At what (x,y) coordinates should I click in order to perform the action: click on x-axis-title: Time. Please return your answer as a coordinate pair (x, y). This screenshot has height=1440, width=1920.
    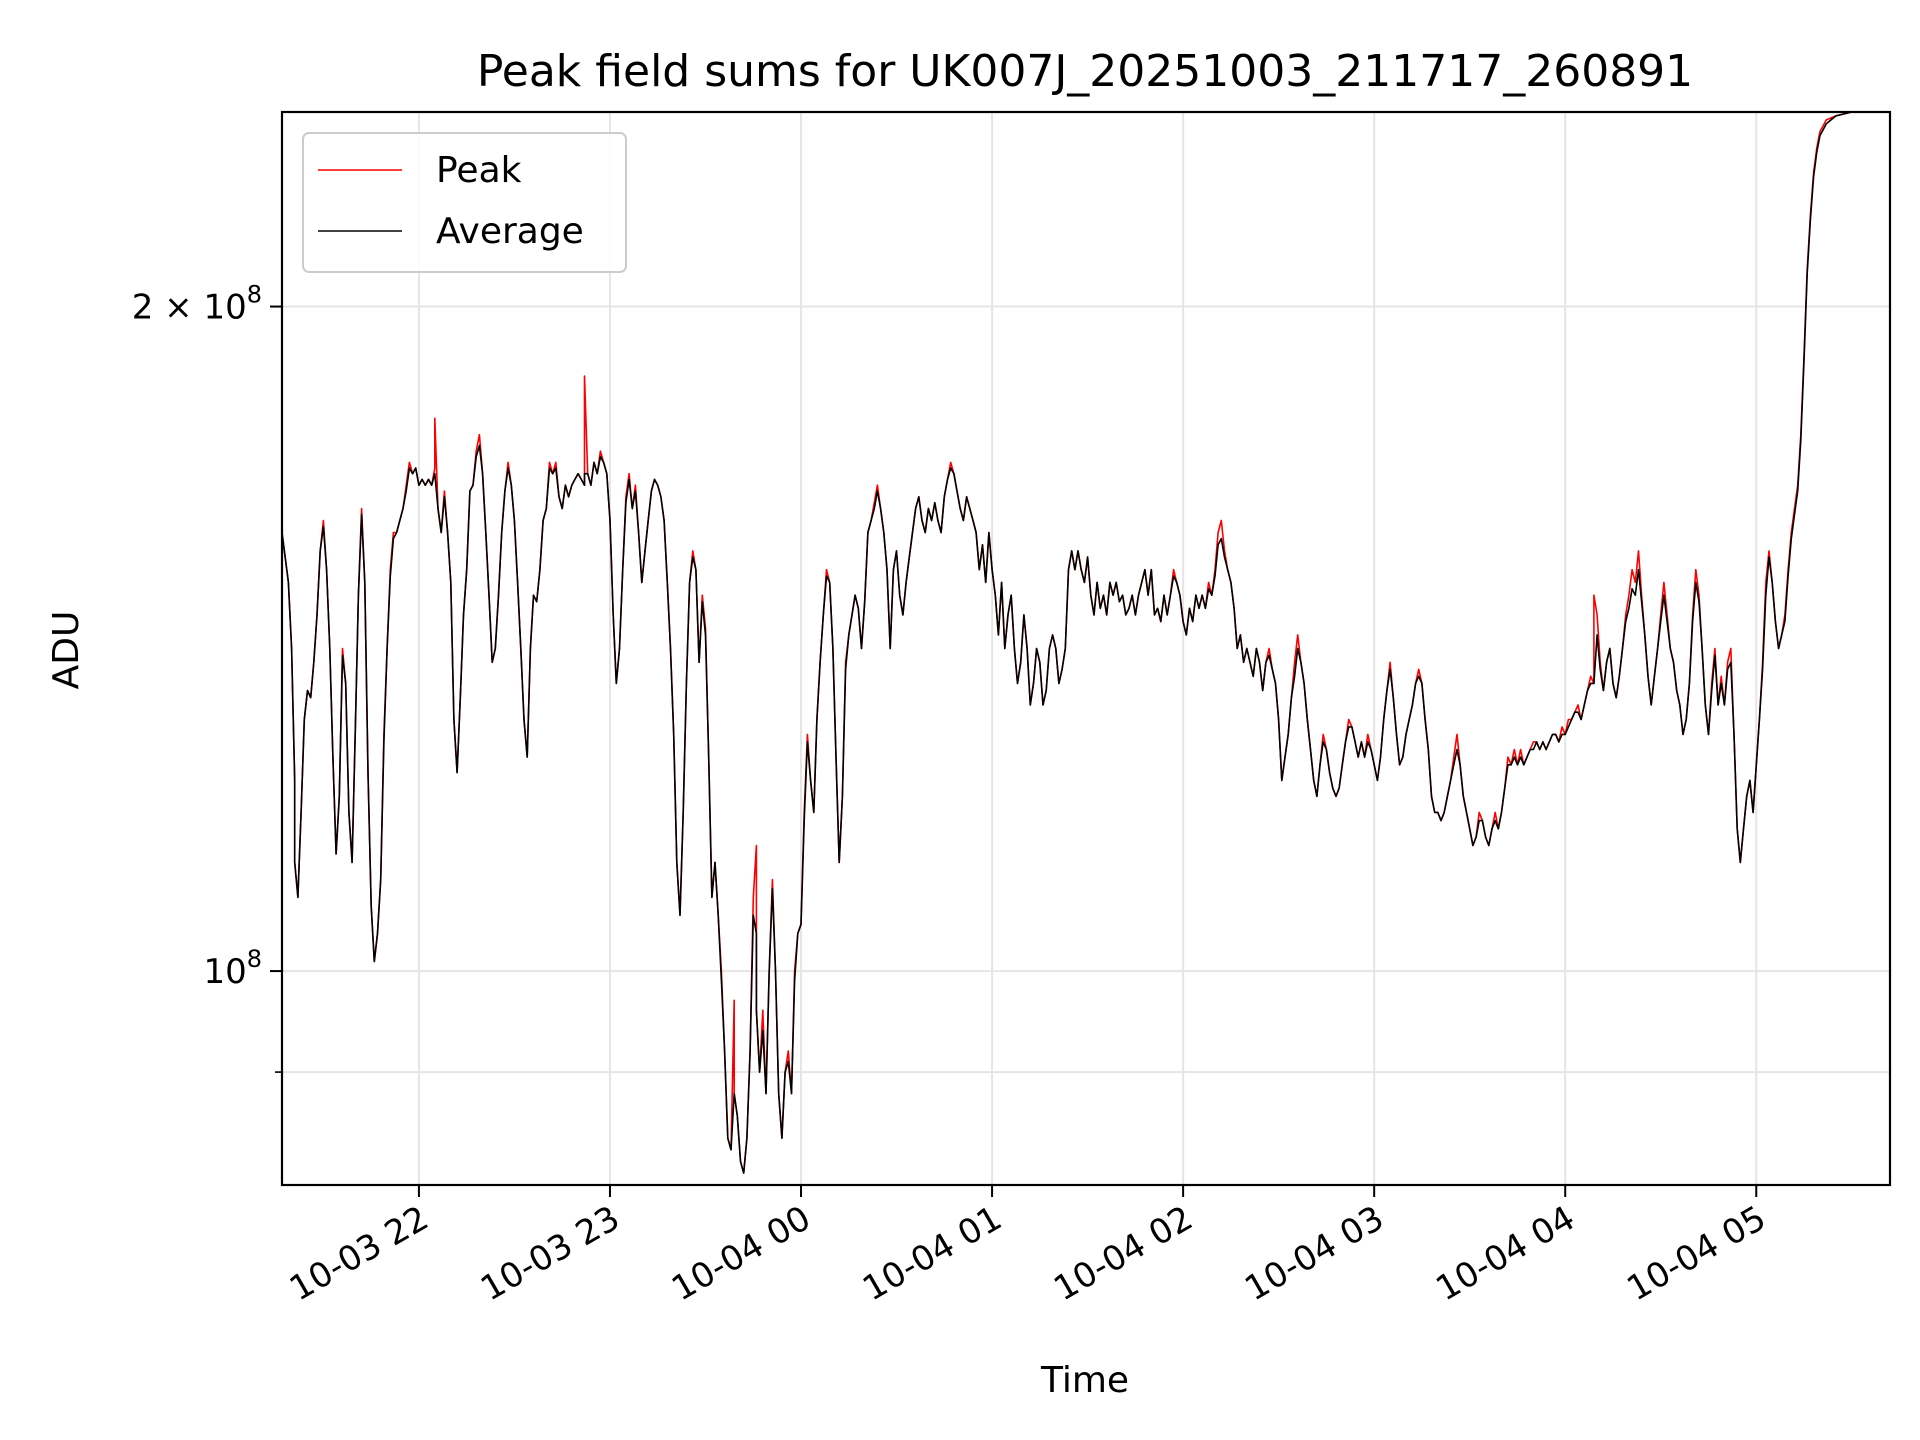
    Looking at the image, I should click on (1084, 1380).